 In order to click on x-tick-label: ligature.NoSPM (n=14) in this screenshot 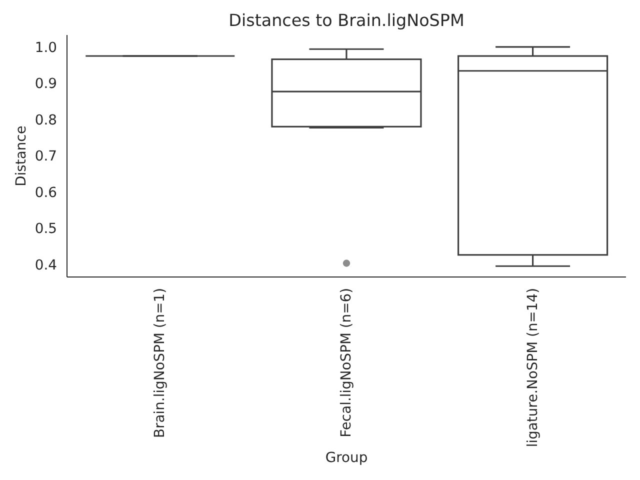, I will do `click(532, 368)`.